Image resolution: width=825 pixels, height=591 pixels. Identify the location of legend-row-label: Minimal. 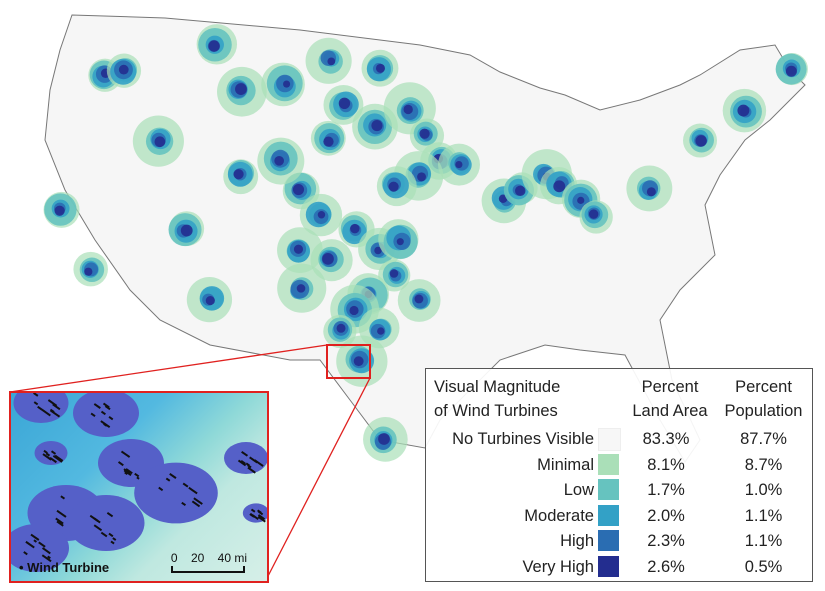
(565, 464).